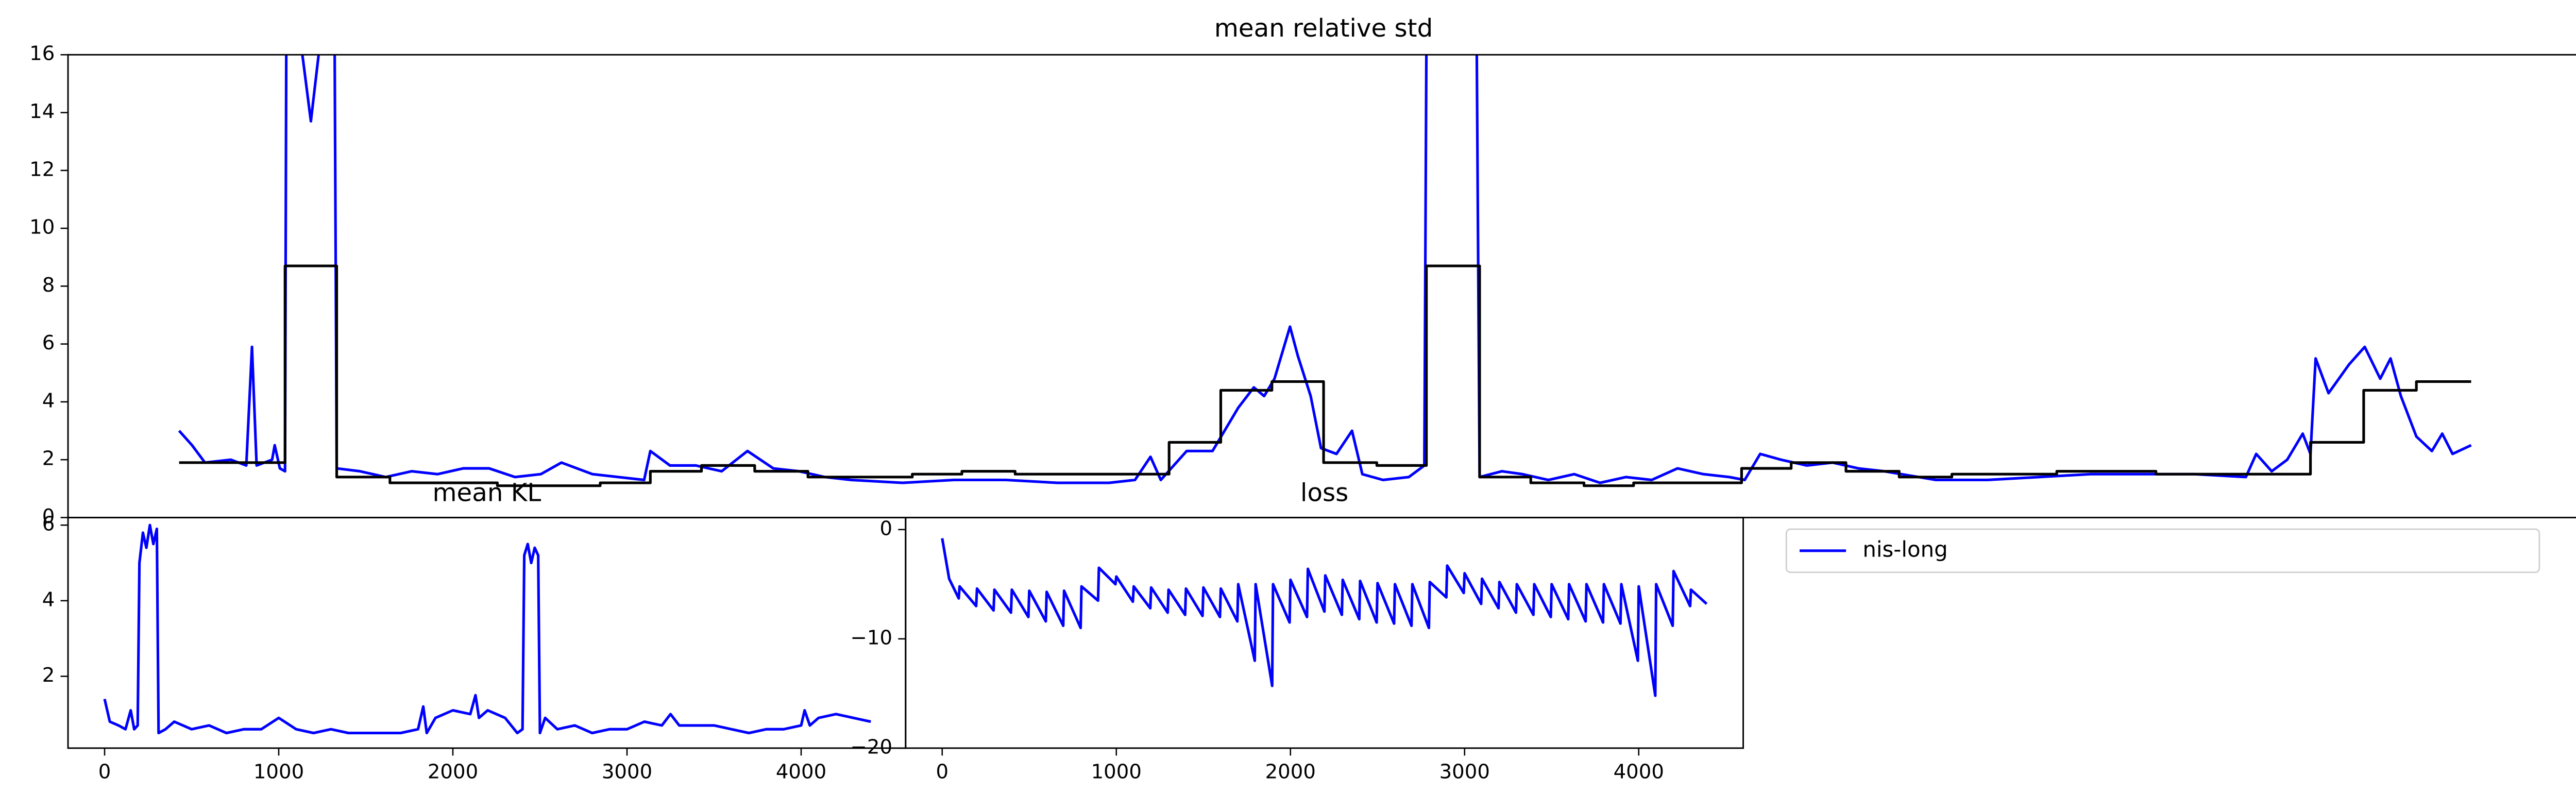 The width and height of the screenshot is (2576, 810). What do you see at coordinates (1324, 492) in the screenshot?
I see `axes-title: loss` at bounding box center [1324, 492].